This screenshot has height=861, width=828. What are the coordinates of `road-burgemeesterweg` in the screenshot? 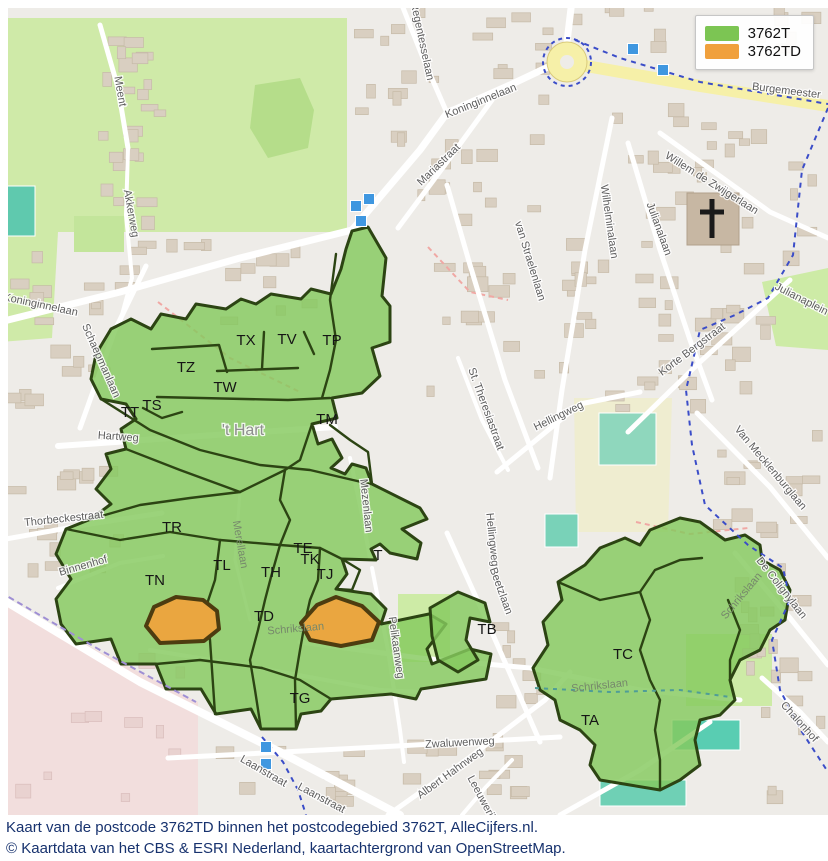 It's located at (704, 86).